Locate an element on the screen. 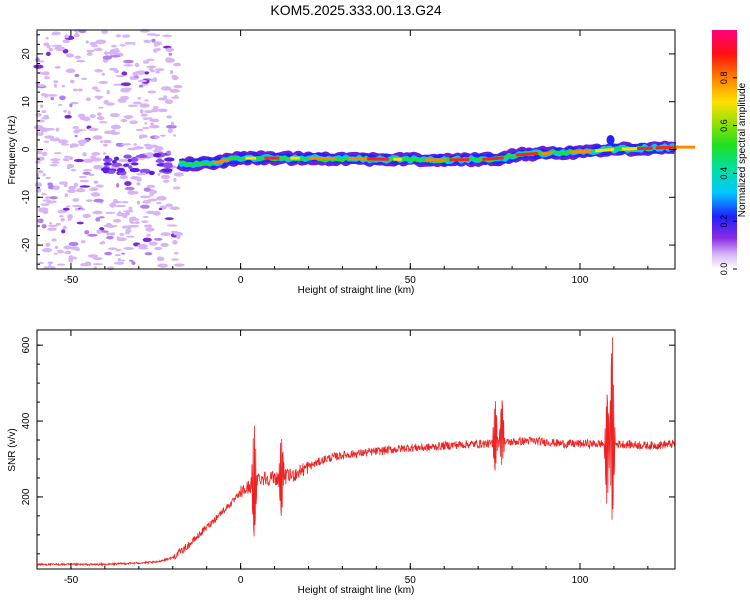  colorbar-bar is located at coordinates (724, 149).